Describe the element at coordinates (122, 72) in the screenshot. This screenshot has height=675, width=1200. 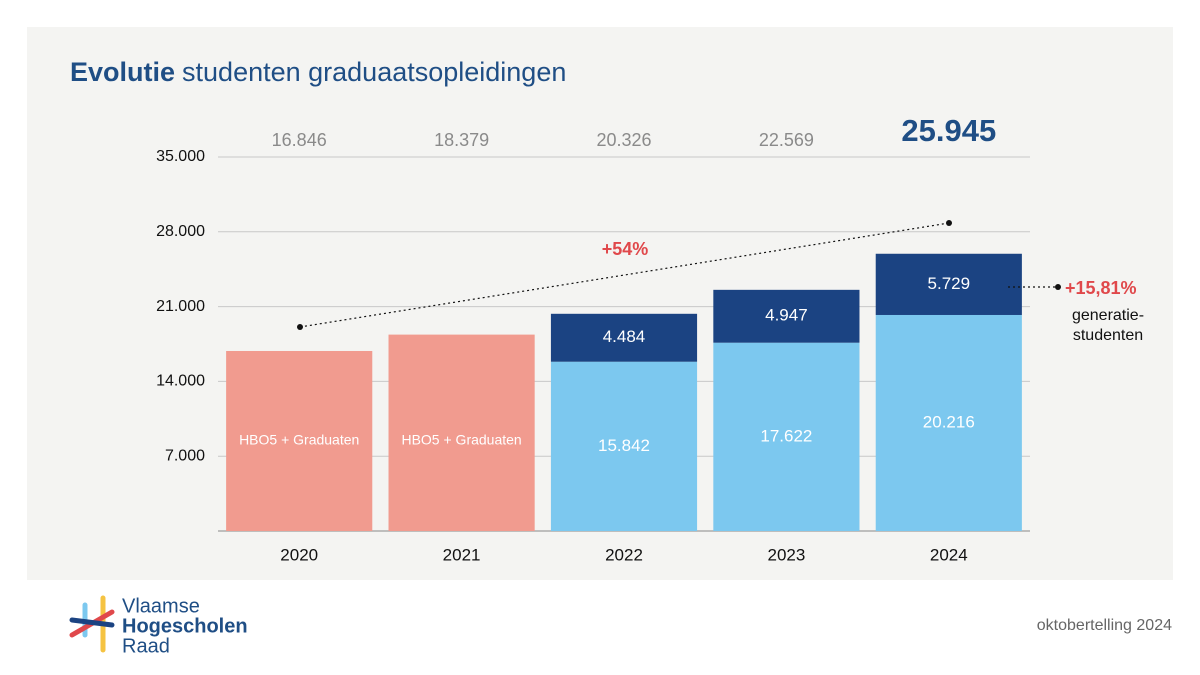
I see `title-bold: Evolutie` at that location.